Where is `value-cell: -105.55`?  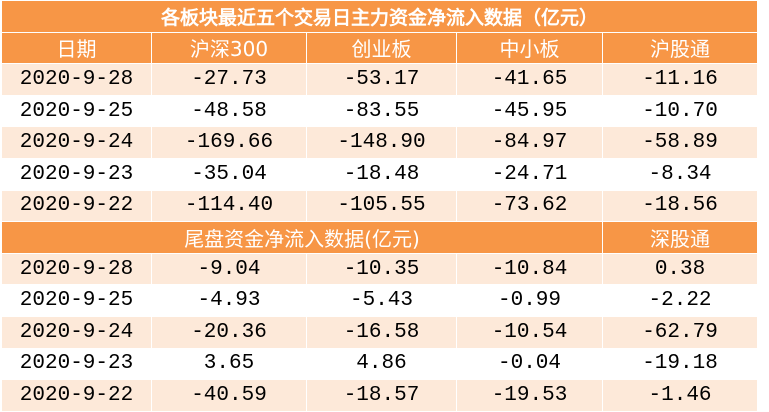
value-cell: -105.55 is located at coordinates (381, 206).